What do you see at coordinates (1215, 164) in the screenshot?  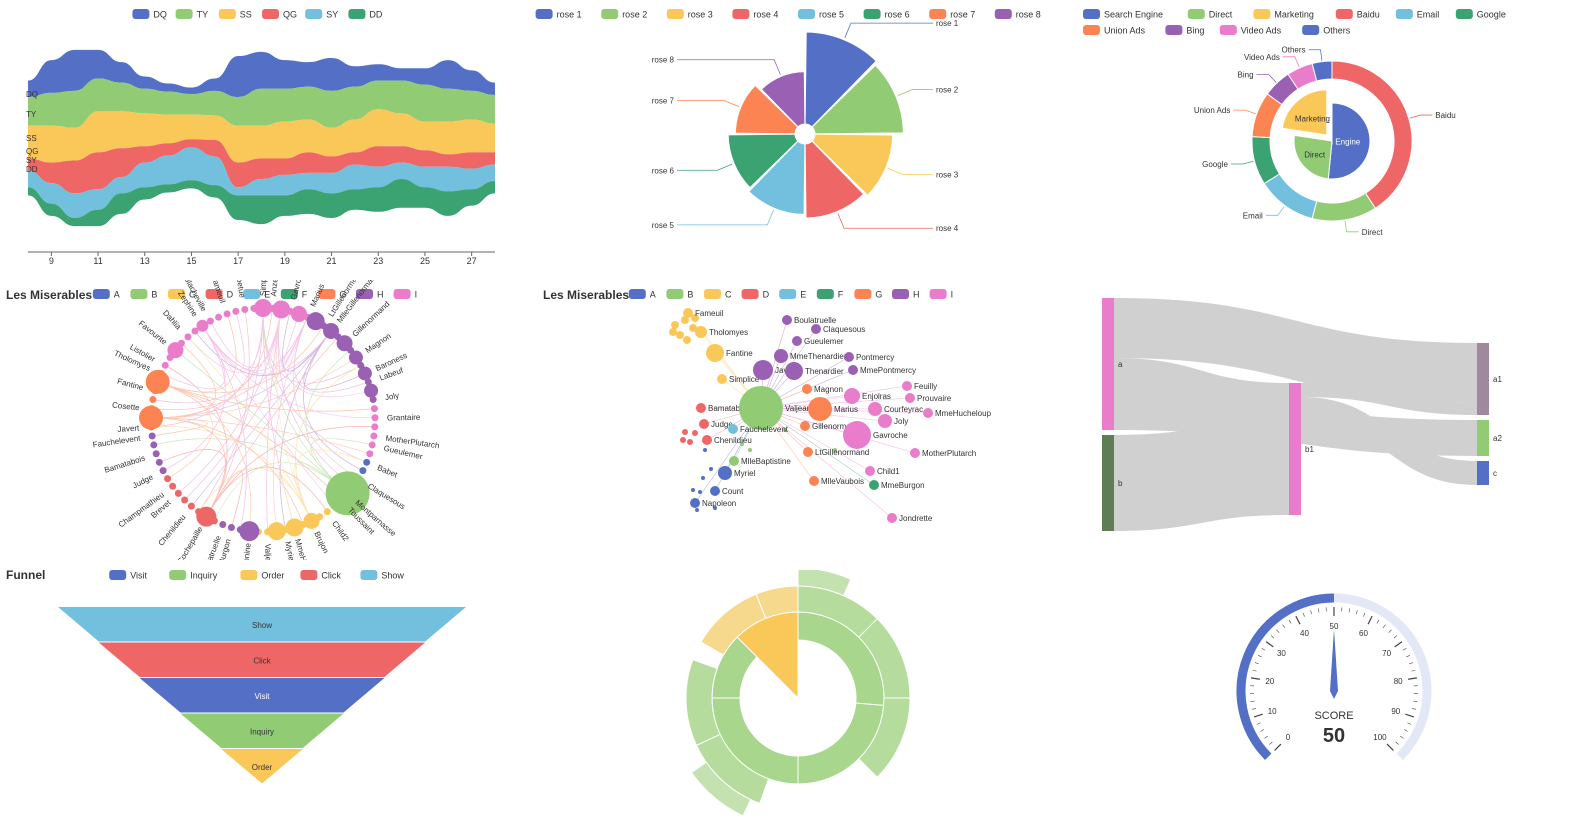 I see `outer-slice-label: Google` at bounding box center [1215, 164].